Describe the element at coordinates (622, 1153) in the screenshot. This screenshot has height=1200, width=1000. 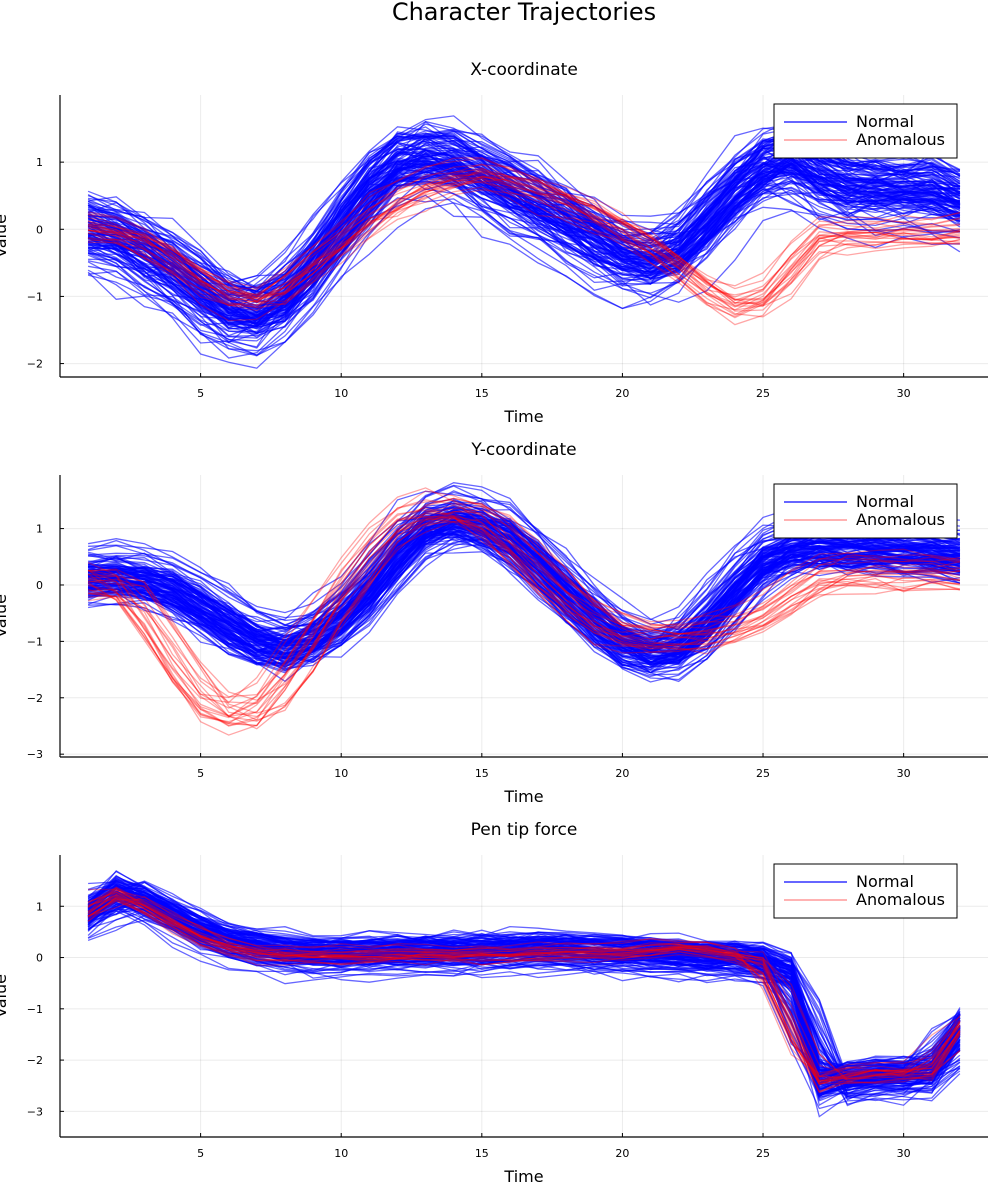
I see `x-tick-label: 20` at that location.